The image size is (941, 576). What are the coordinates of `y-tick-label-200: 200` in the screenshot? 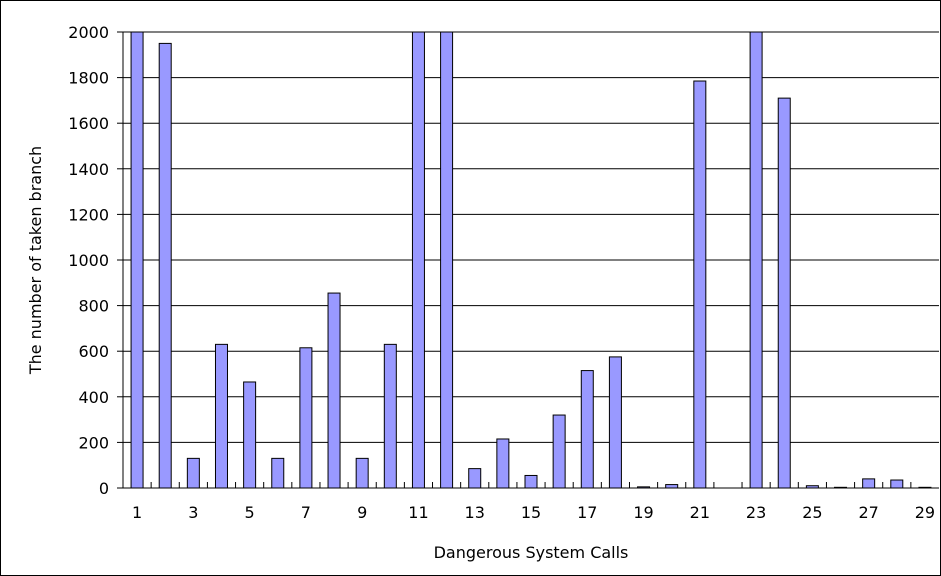 It's located at (93, 442).